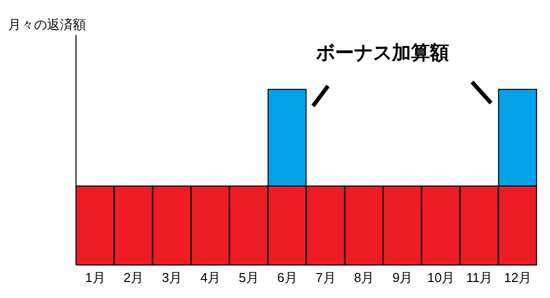 The height and width of the screenshot is (298, 550). What do you see at coordinates (364, 278) in the screenshot?
I see `x-tick-label: 8月` at bounding box center [364, 278].